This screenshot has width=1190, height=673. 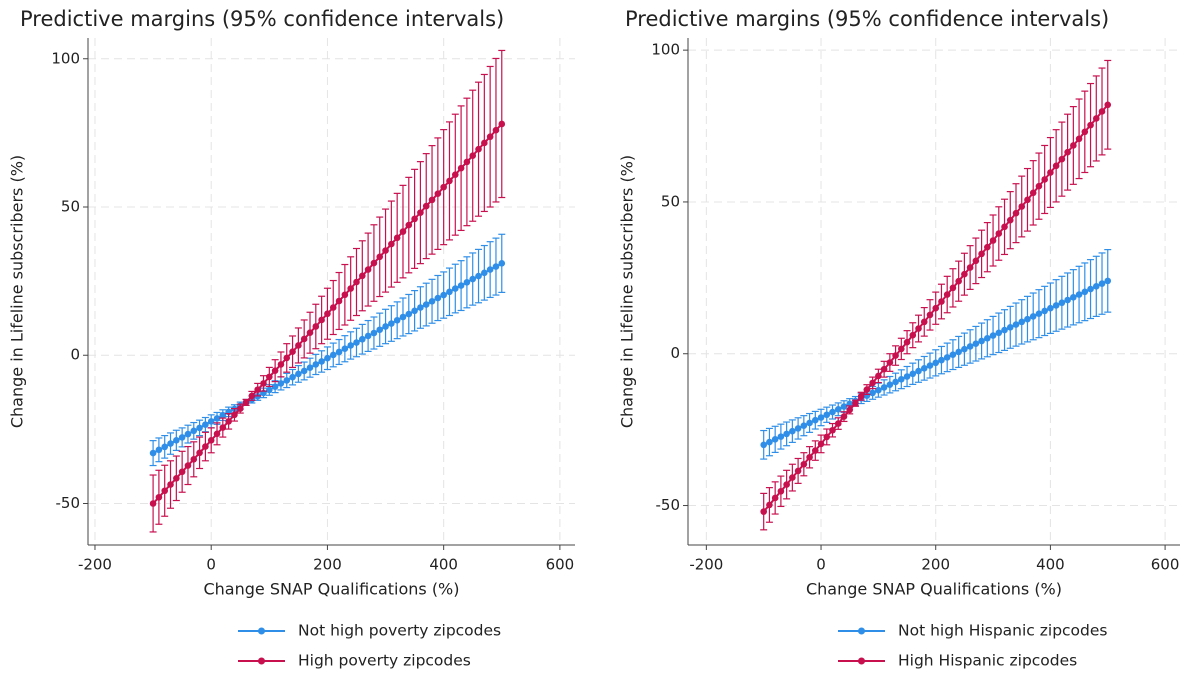 What do you see at coordinates (560, 565) in the screenshot?
I see `x-tick-label: 600` at bounding box center [560, 565].